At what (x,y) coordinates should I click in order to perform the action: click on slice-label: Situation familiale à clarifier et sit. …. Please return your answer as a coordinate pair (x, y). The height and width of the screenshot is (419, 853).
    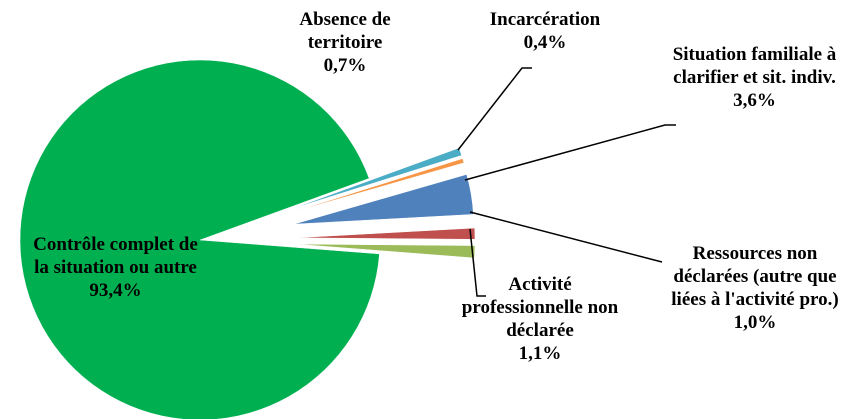
    Looking at the image, I should click on (754, 77).